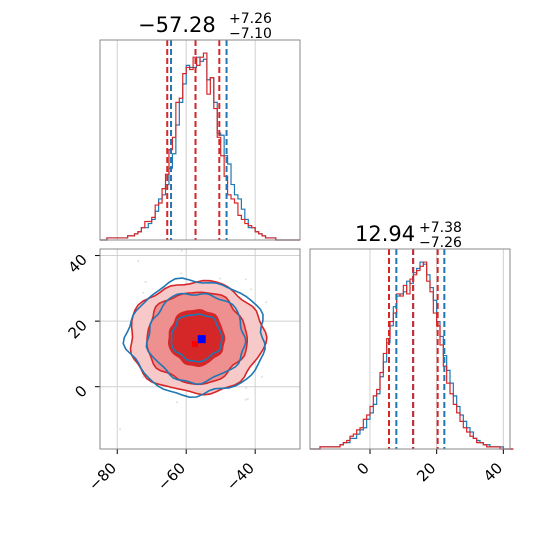  I want to click on markers, so click(198, 341).